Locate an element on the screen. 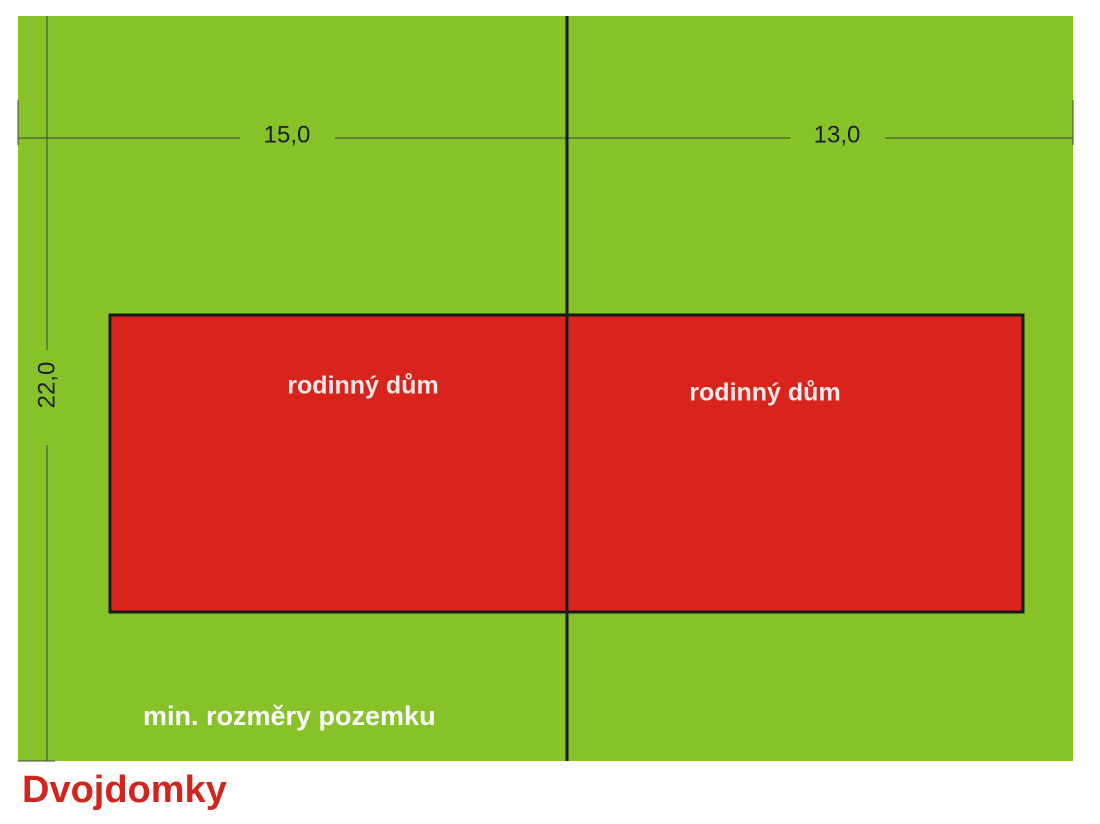 This screenshot has height=824, width=1100. dimension-label: 15,0 is located at coordinates (287, 134).